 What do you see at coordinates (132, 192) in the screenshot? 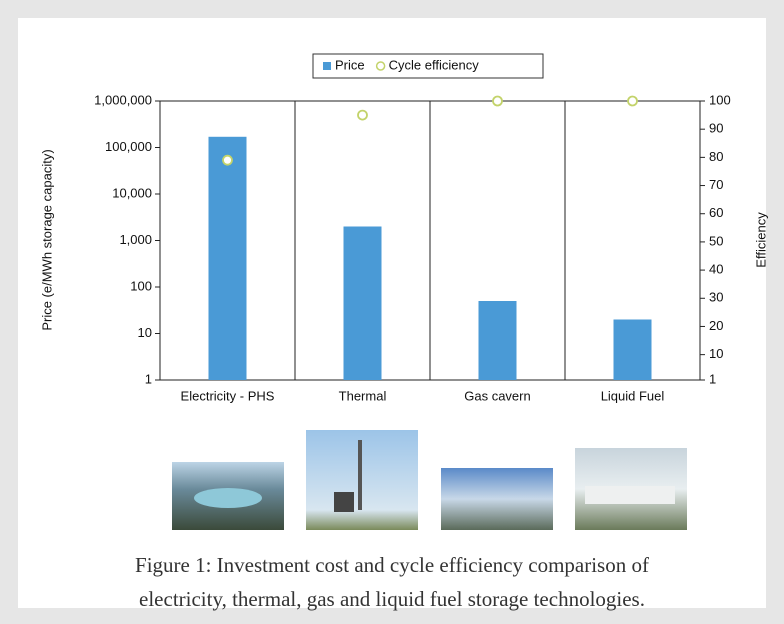
I see `y-tick-label: 10,000` at bounding box center [132, 192].